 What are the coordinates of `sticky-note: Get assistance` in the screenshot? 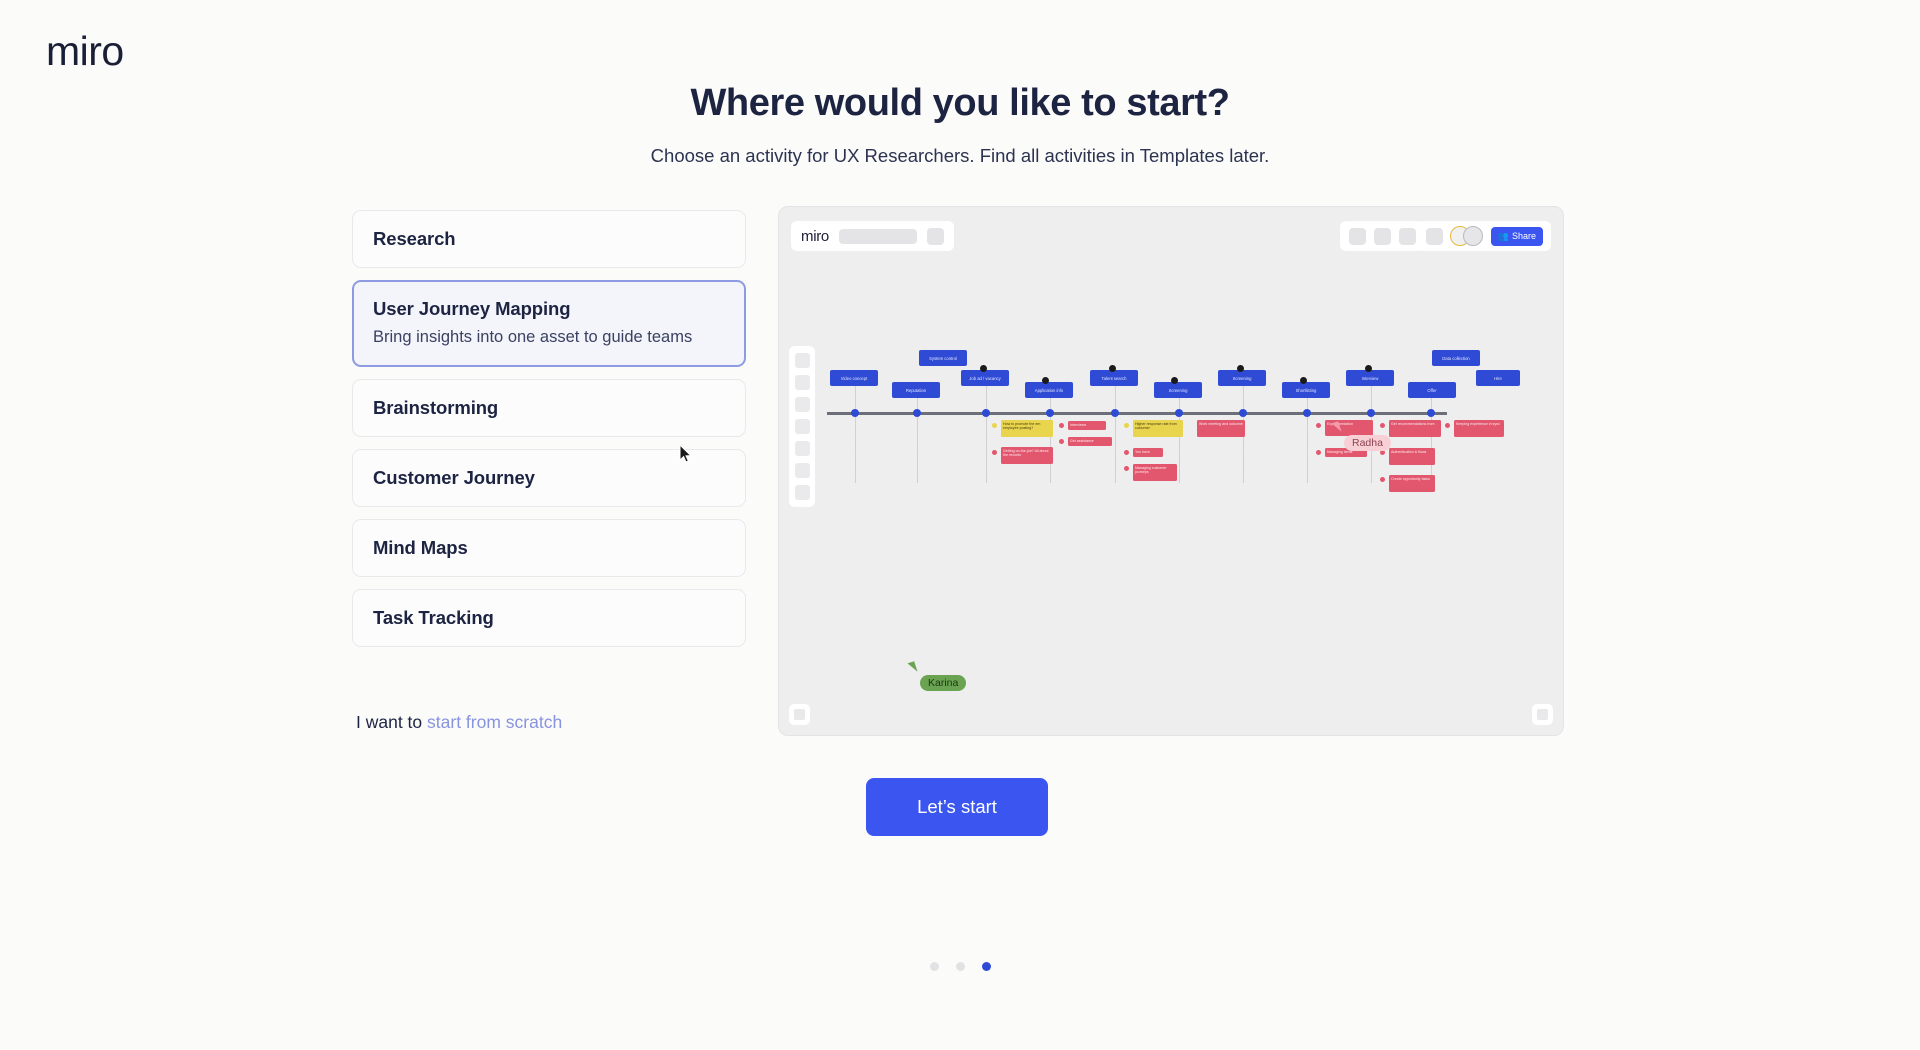 It's located at (1090, 441).